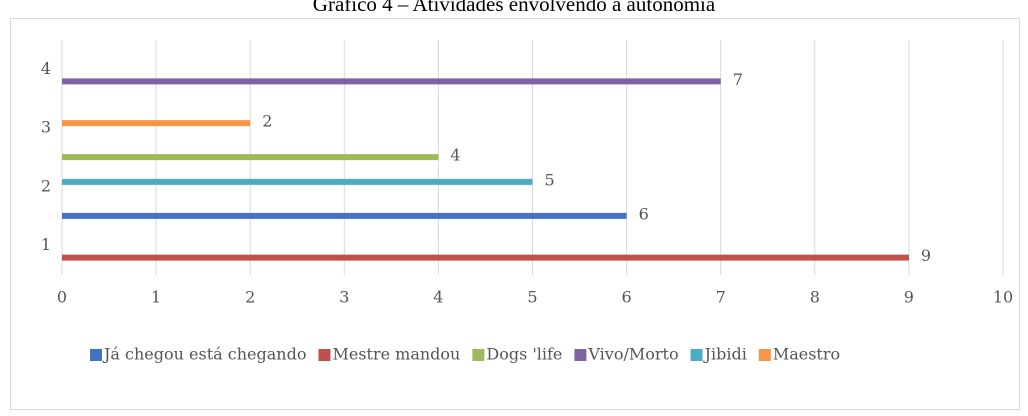  Describe the element at coordinates (524, 354) in the screenshot. I see `legend-label: Dogs 'life` at that location.